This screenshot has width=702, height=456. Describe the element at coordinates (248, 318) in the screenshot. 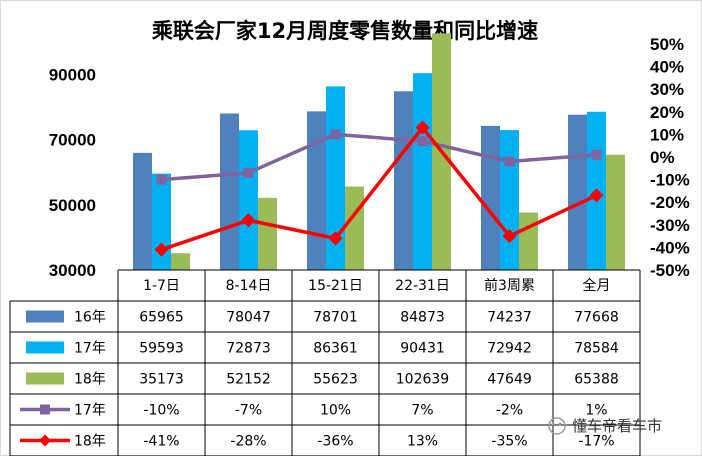

I see `data-label-0-1: 78047` at that location.